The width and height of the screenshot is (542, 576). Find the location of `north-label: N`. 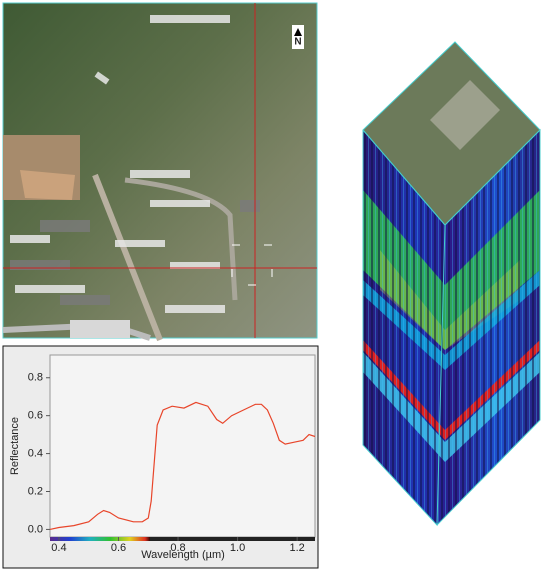

north-label: N is located at coordinates (297, 42).